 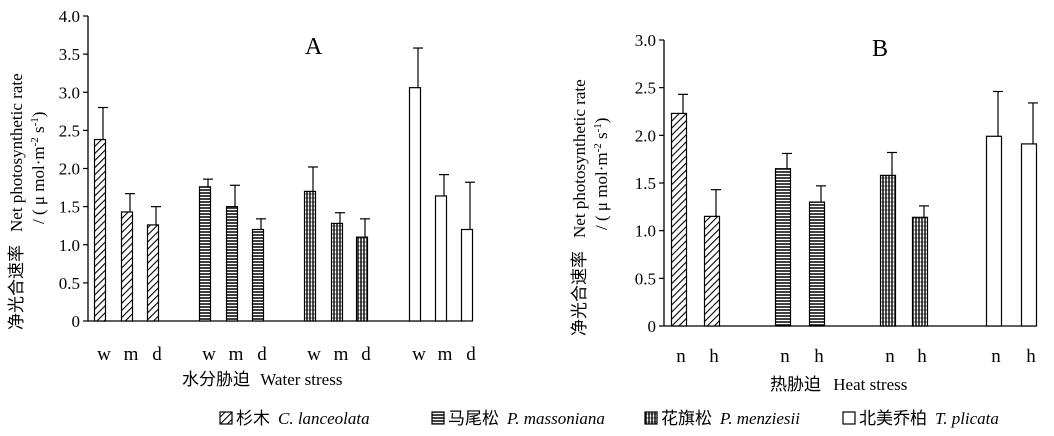 I want to click on legend-item-t-plicata: 北美乔柏 T. plicata, so click(x=920, y=418).